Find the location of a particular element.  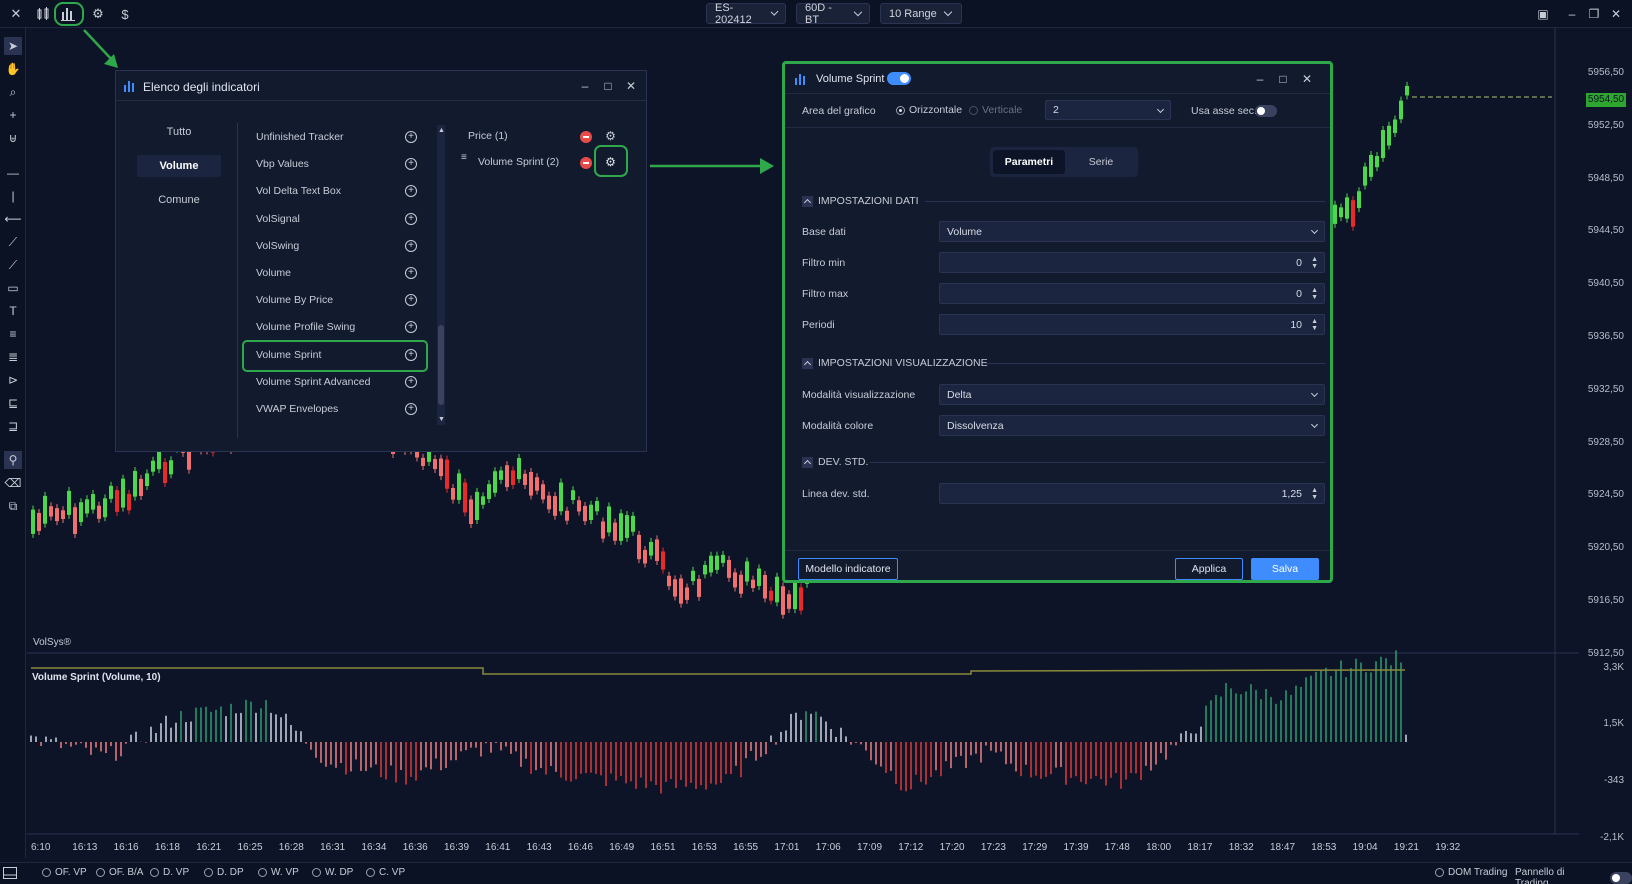

scroll-up-icon: ▲ is located at coordinates (441, 130).